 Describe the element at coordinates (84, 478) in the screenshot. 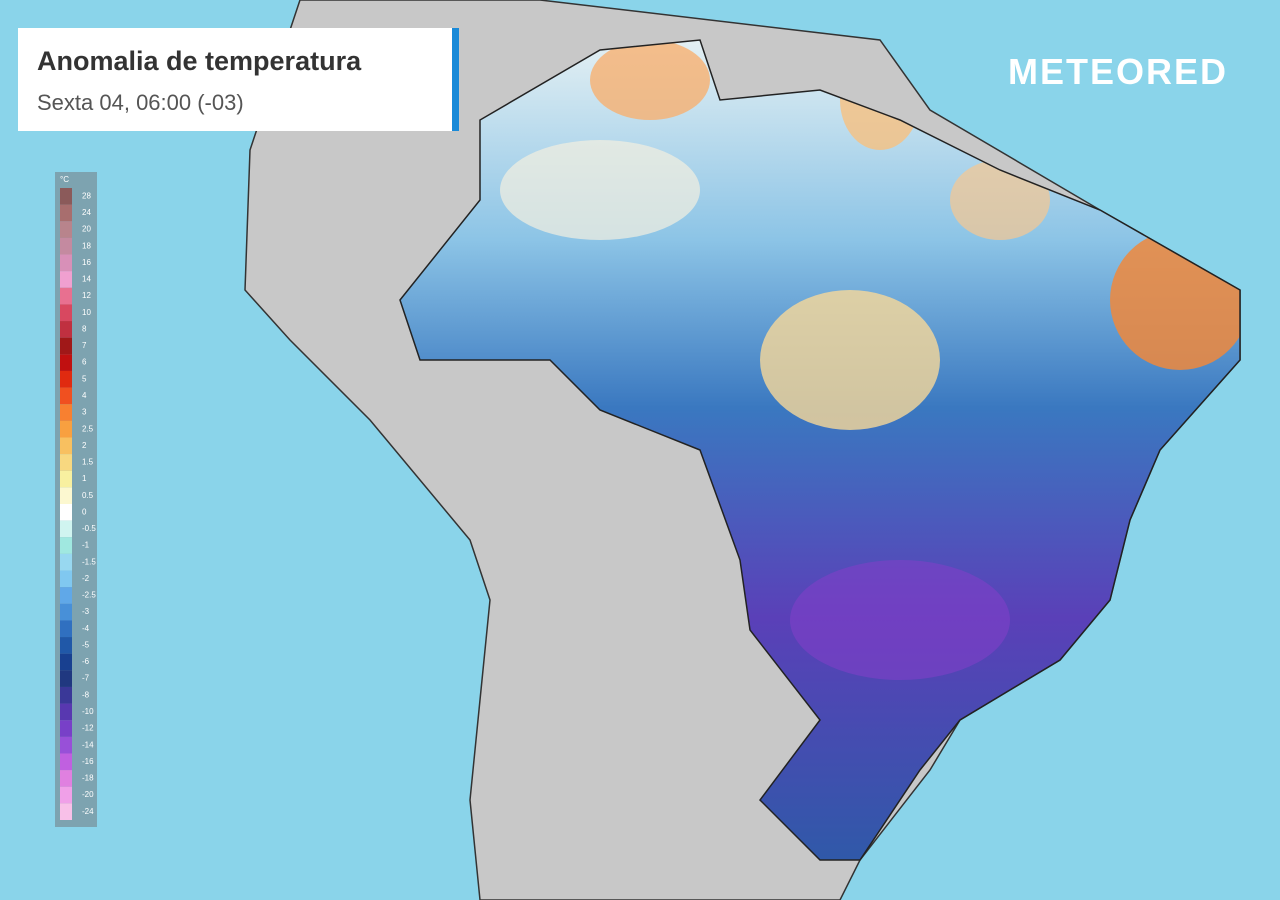

I see `legend-label: 1` at that location.